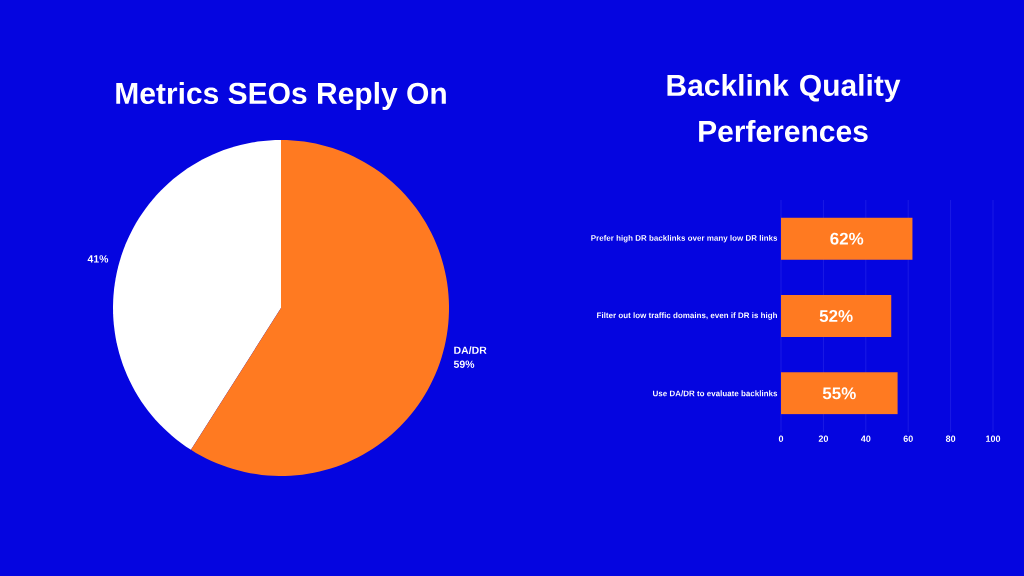 Image resolution: width=1024 pixels, height=576 pixels. I want to click on x-tick-label: 80, so click(950, 438).